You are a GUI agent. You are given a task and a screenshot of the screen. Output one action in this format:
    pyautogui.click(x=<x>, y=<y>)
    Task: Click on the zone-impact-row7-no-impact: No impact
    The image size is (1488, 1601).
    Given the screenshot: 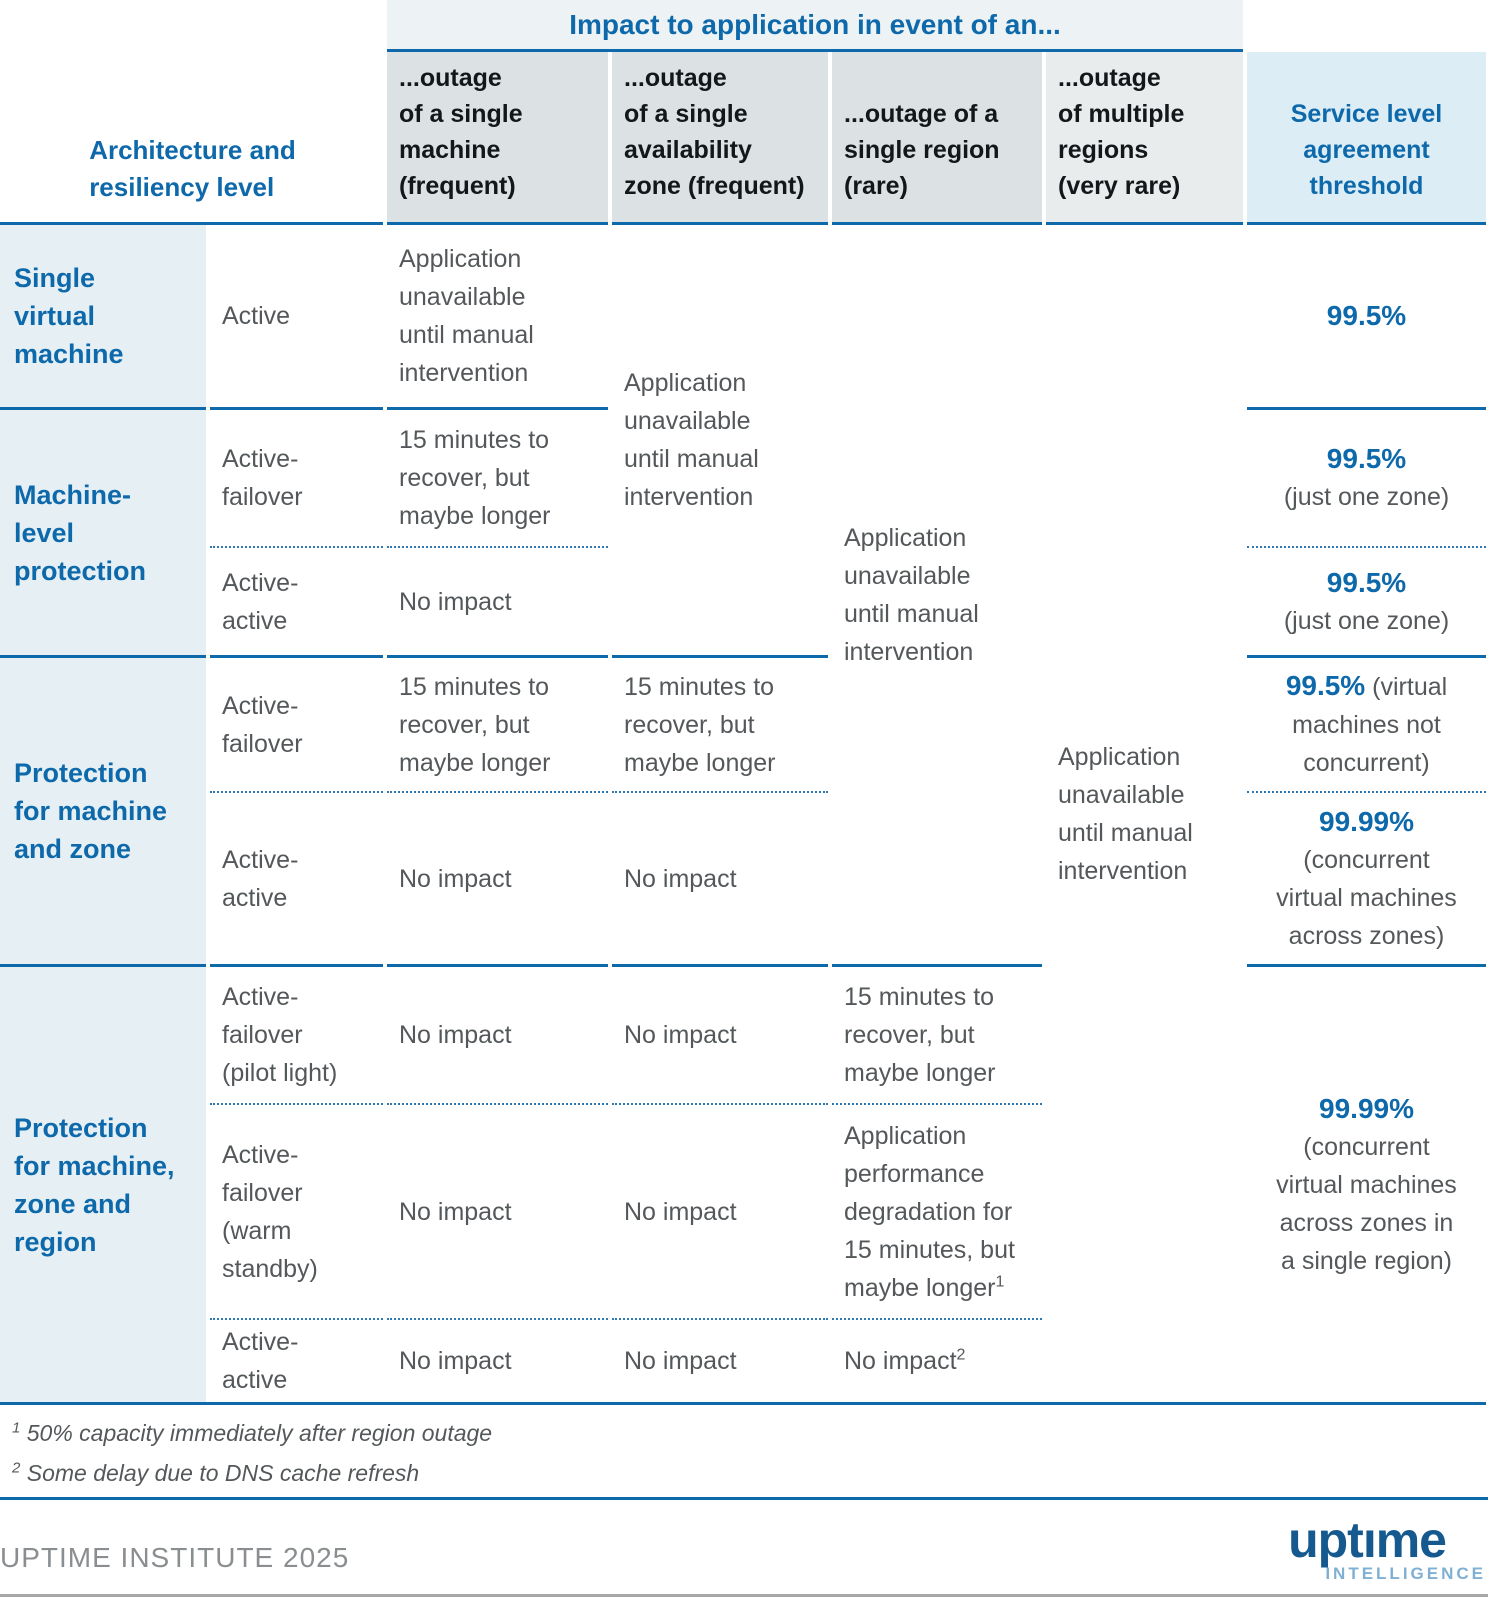 What is the action you would take?
    pyautogui.click(x=720, y=1212)
    